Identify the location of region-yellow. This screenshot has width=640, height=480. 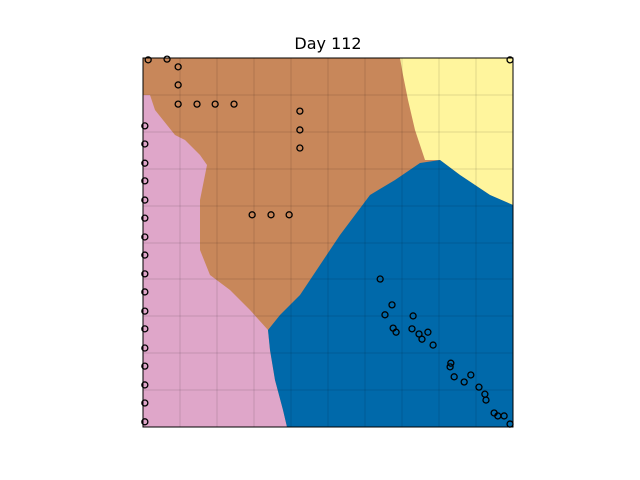
(456, 131).